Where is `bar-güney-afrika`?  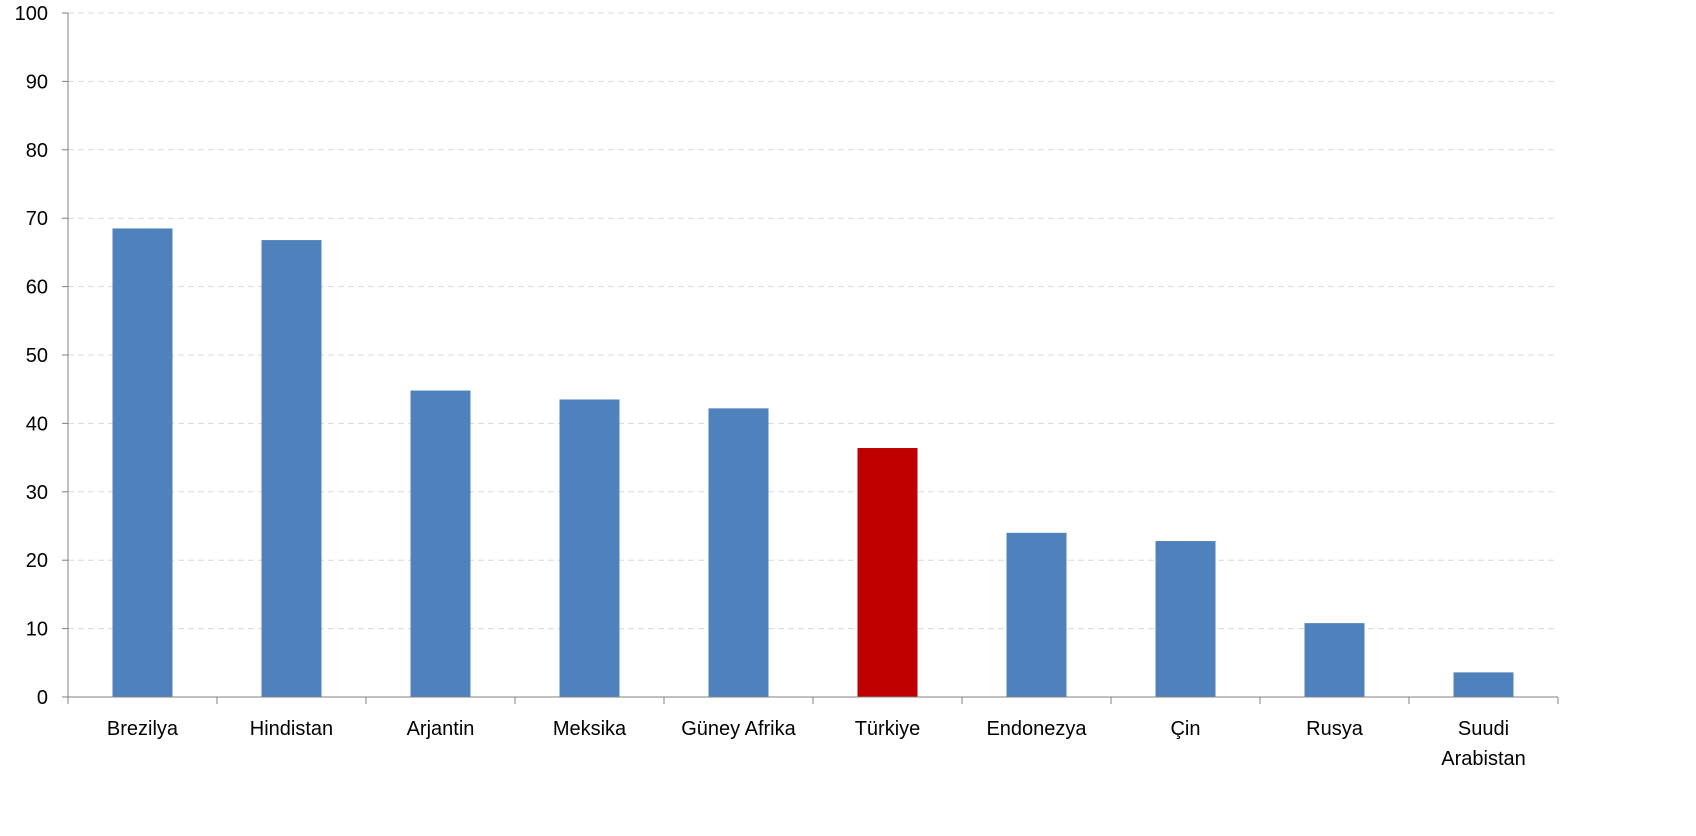
bar-güney-afrika is located at coordinates (738, 552).